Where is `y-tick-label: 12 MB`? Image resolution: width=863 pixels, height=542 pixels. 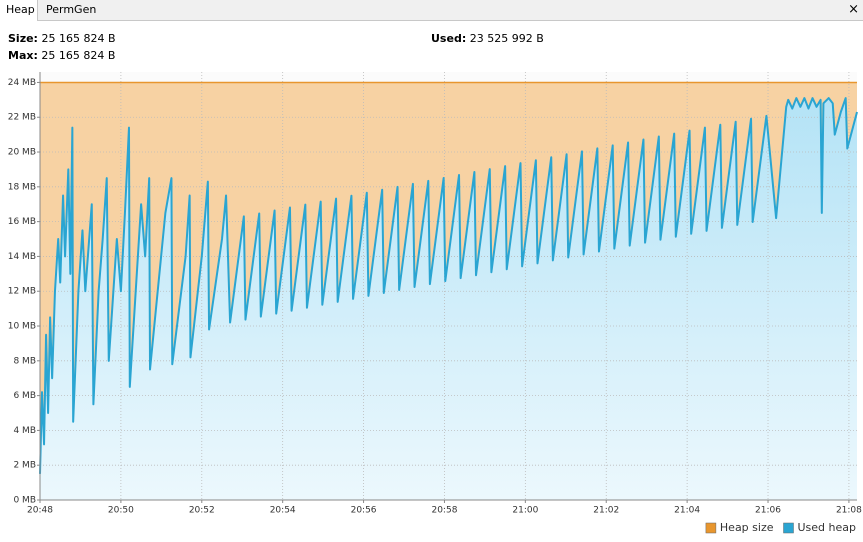 y-tick-label: 12 MB is located at coordinates (22, 292).